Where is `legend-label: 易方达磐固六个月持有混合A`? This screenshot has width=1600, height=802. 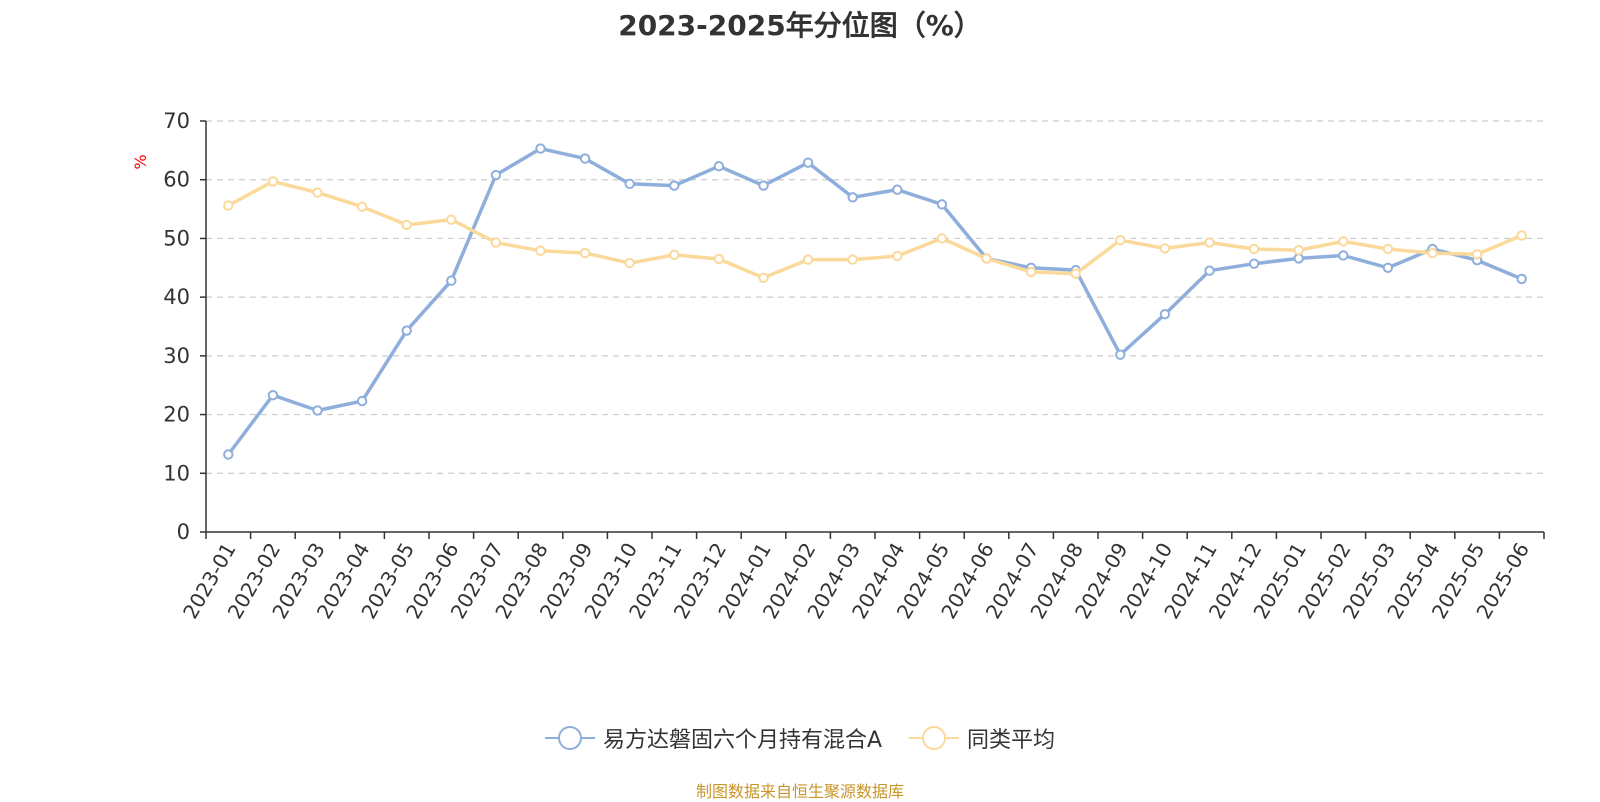 legend-label: 易方达磐固六个月持有混合A is located at coordinates (742, 740).